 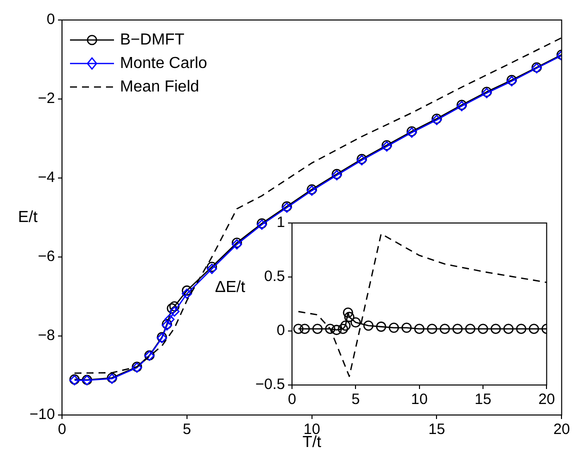 What do you see at coordinates (28, 217) in the screenshot?
I see `y-axis-title: E/t` at bounding box center [28, 217].